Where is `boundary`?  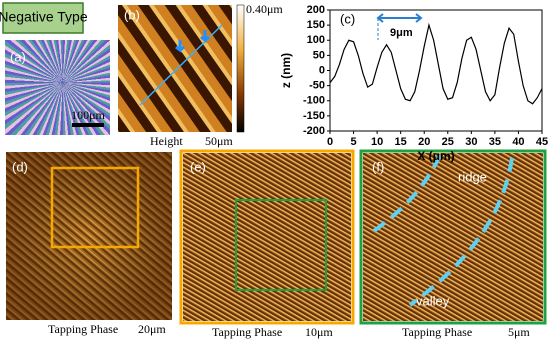
boundary is located at coordinates (440, 230).